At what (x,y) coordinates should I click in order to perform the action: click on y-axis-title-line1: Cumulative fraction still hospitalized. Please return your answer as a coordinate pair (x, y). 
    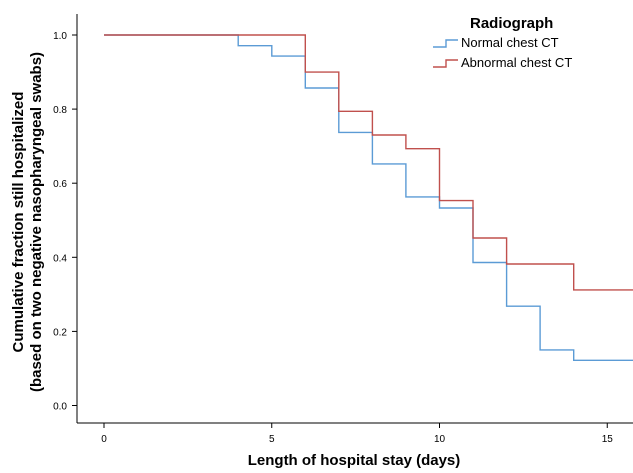
    Looking at the image, I should click on (18, 222).